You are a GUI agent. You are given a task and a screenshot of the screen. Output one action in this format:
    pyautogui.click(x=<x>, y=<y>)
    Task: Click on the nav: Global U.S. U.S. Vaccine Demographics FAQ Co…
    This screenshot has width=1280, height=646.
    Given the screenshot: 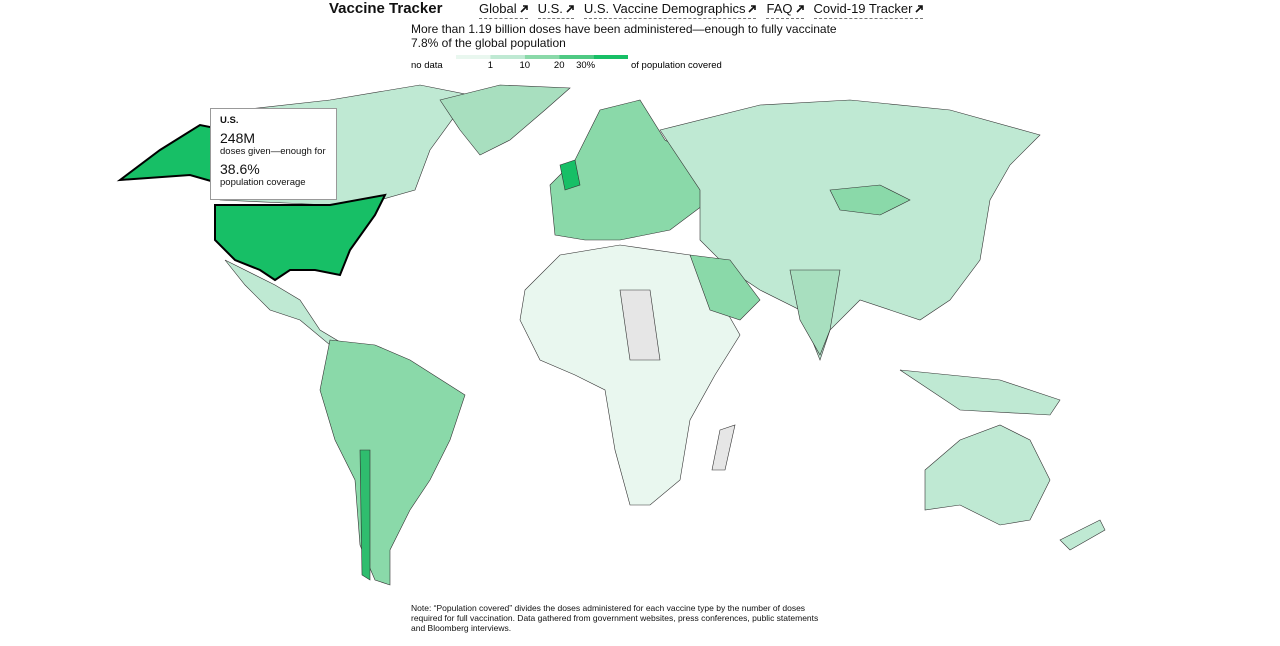 What is the action you would take?
    pyautogui.click(x=701, y=10)
    